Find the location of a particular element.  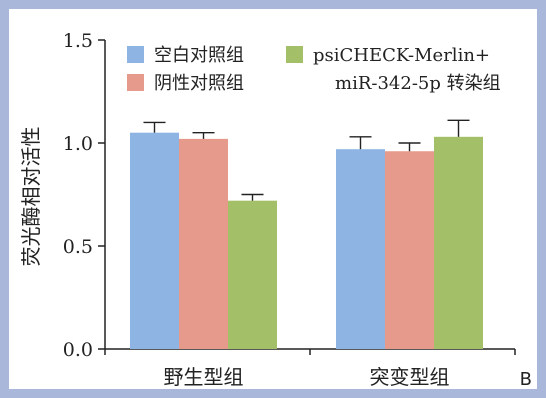

x-categories: 野生型组 突变型组 is located at coordinates (307, 377).